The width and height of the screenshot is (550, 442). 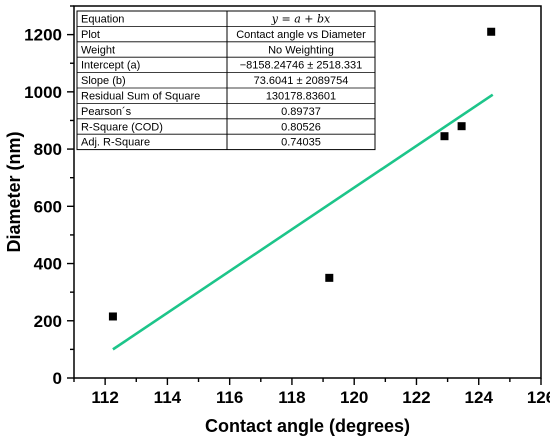 What do you see at coordinates (354, 397) in the screenshot?
I see `x-tick-label: 120` at bounding box center [354, 397].